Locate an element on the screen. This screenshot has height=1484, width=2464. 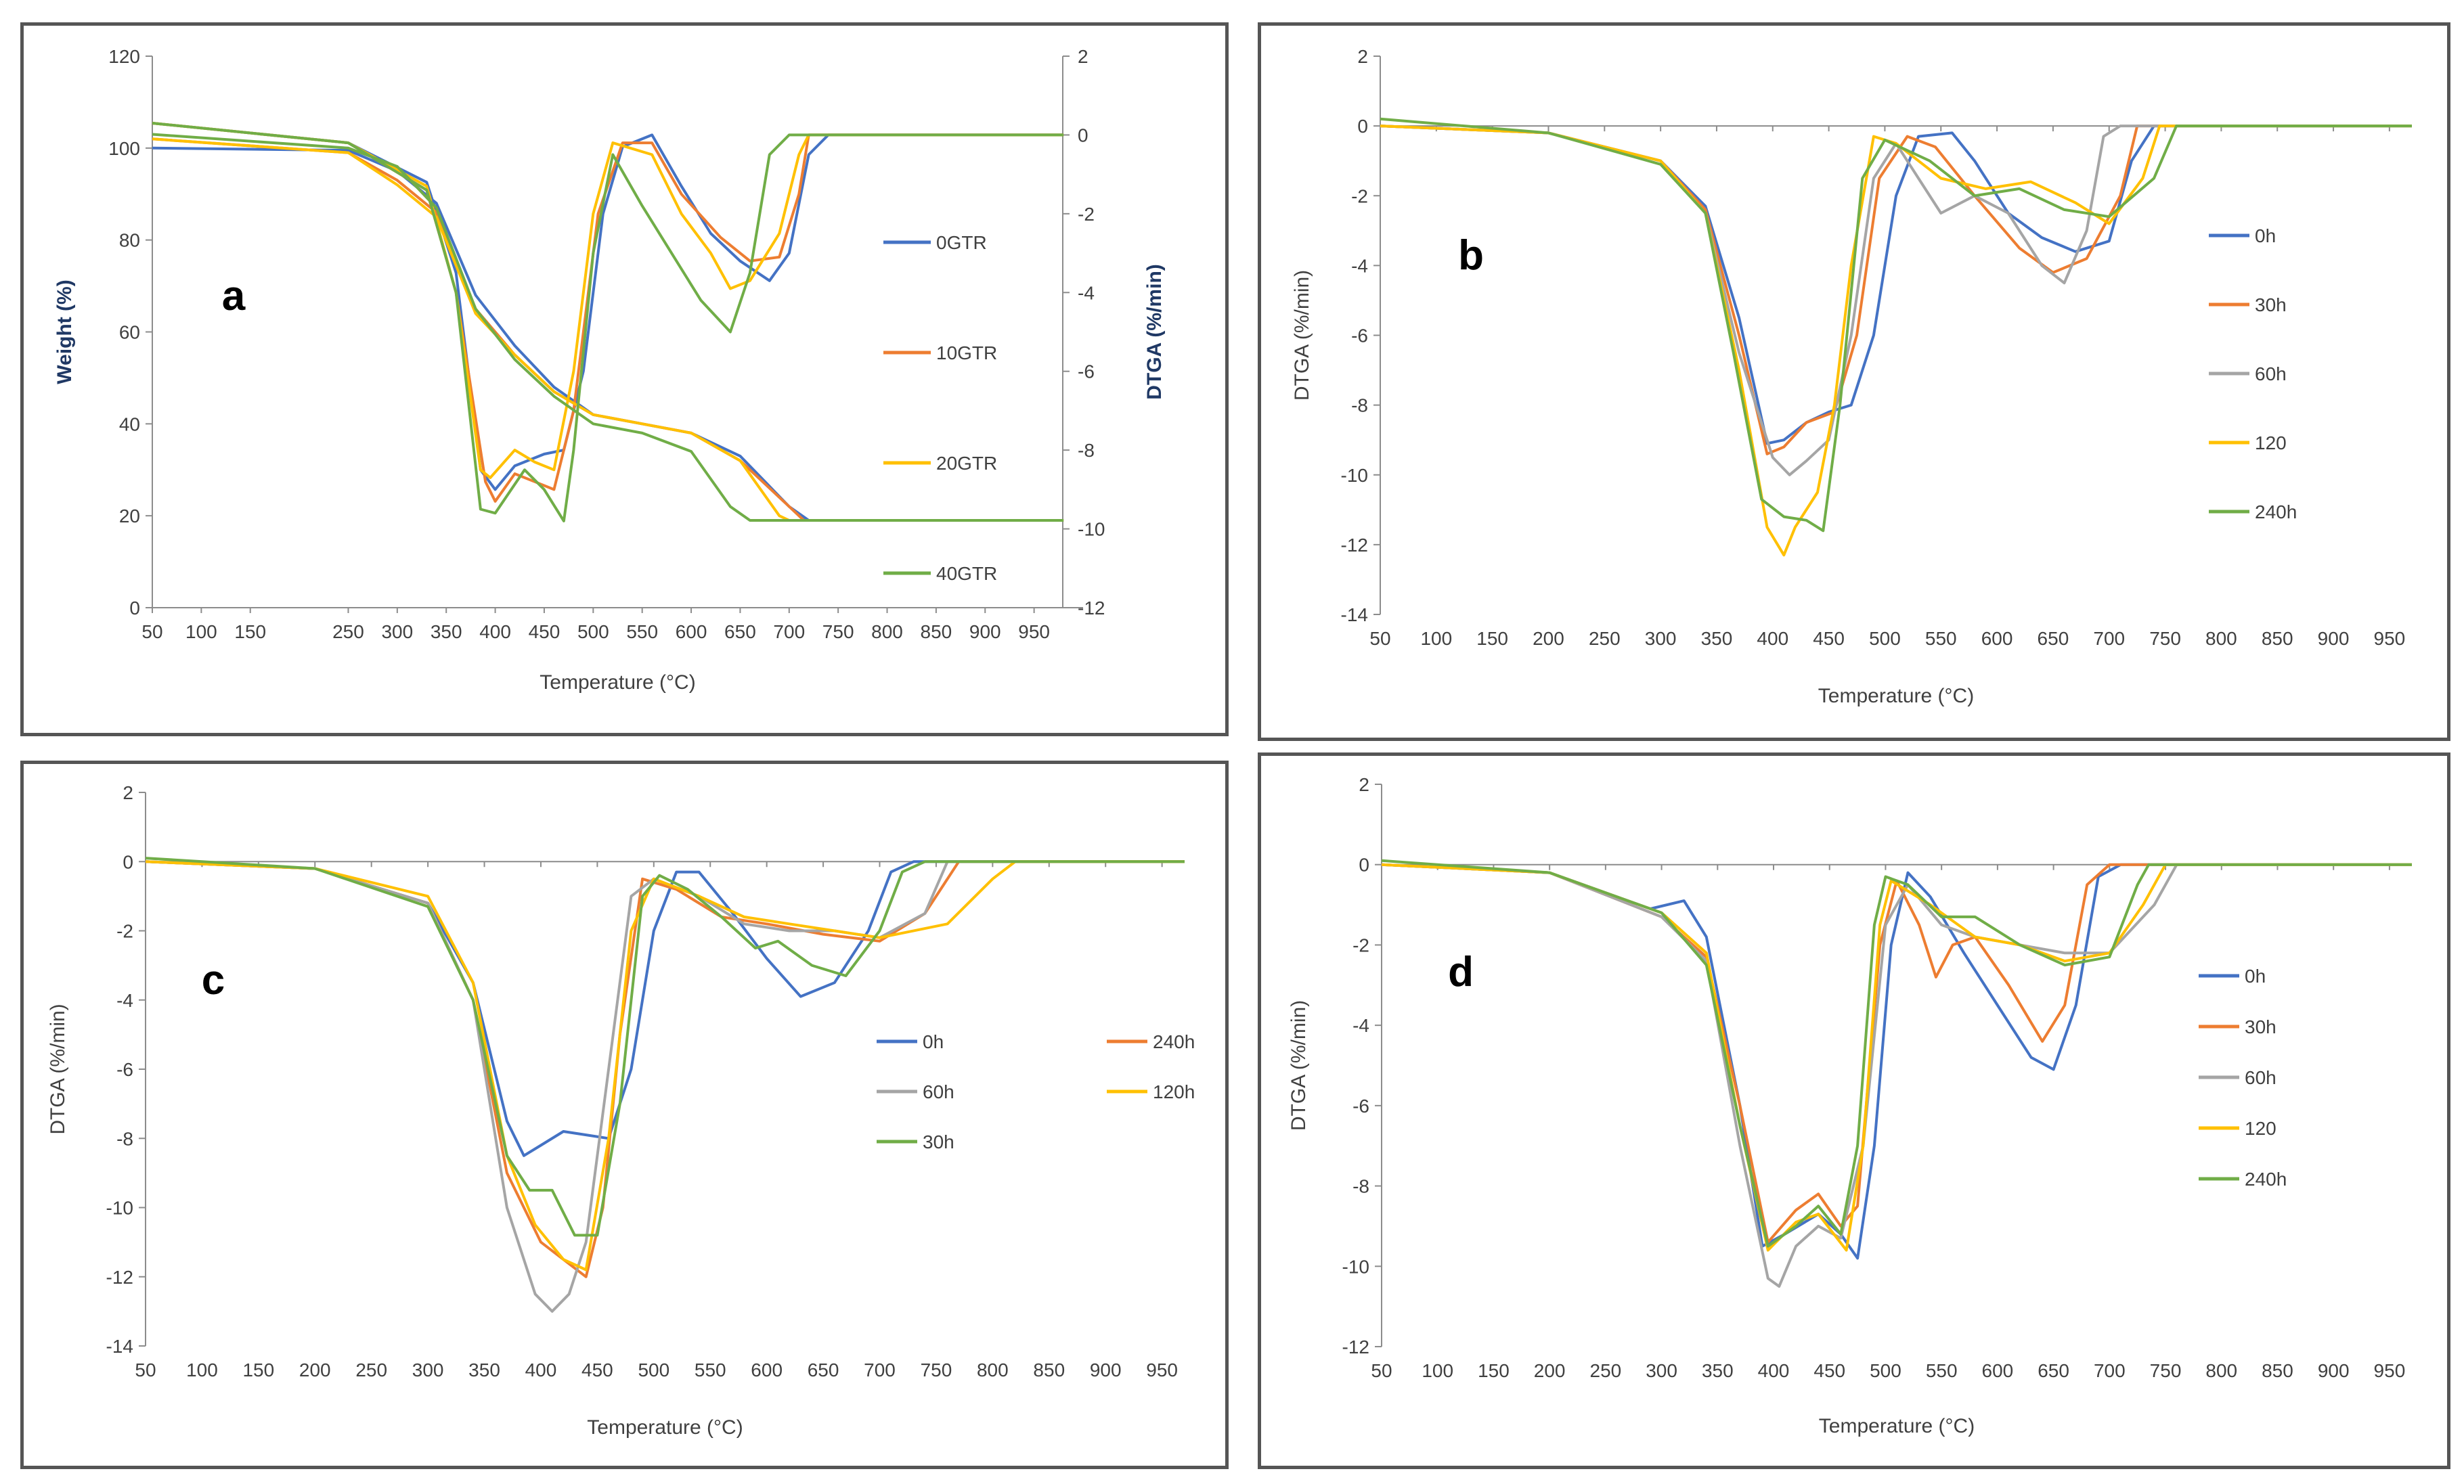
x-tick-label-10: 550 is located at coordinates (710, 1370).